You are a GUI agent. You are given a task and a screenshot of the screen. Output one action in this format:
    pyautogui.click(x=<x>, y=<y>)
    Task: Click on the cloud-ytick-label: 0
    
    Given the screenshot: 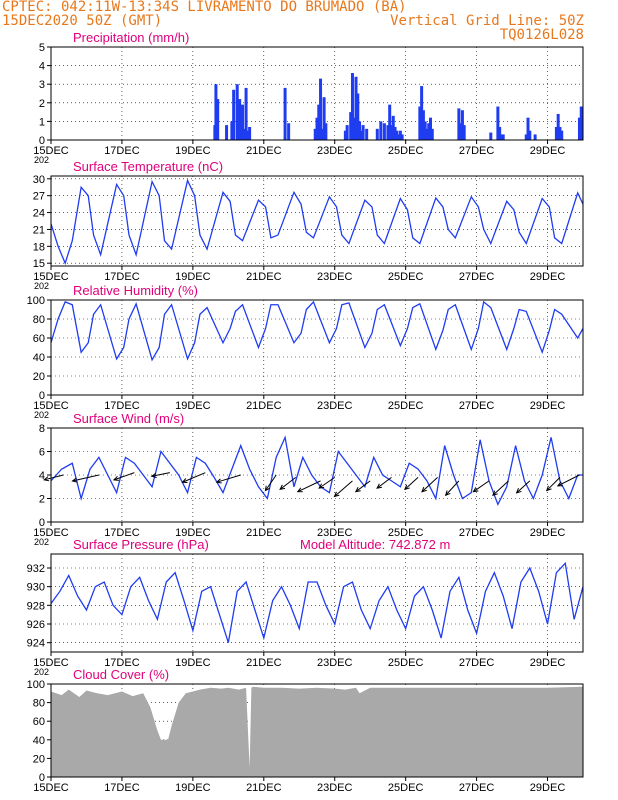 What is the action you would take?
    pyautogui.click(x=42, y=778)
    